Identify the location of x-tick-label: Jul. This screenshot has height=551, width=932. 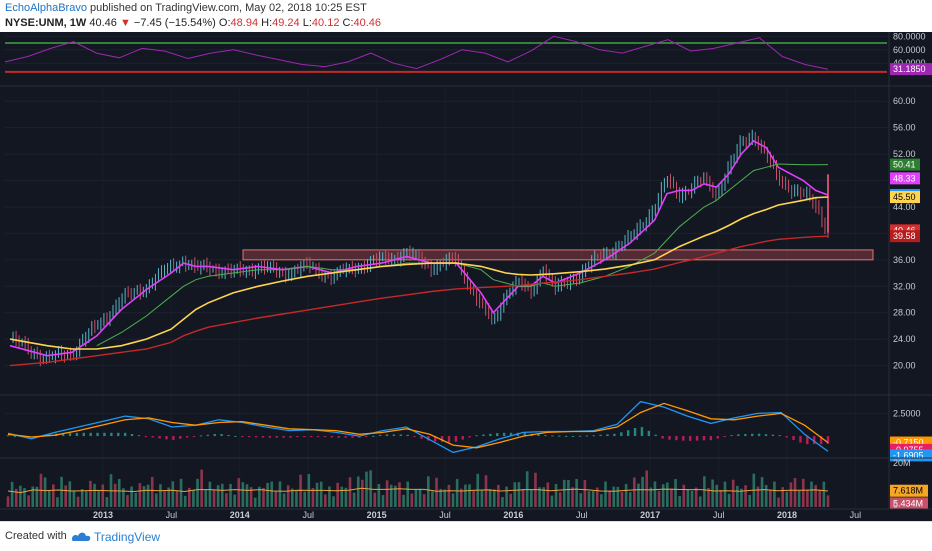
(582, 515).